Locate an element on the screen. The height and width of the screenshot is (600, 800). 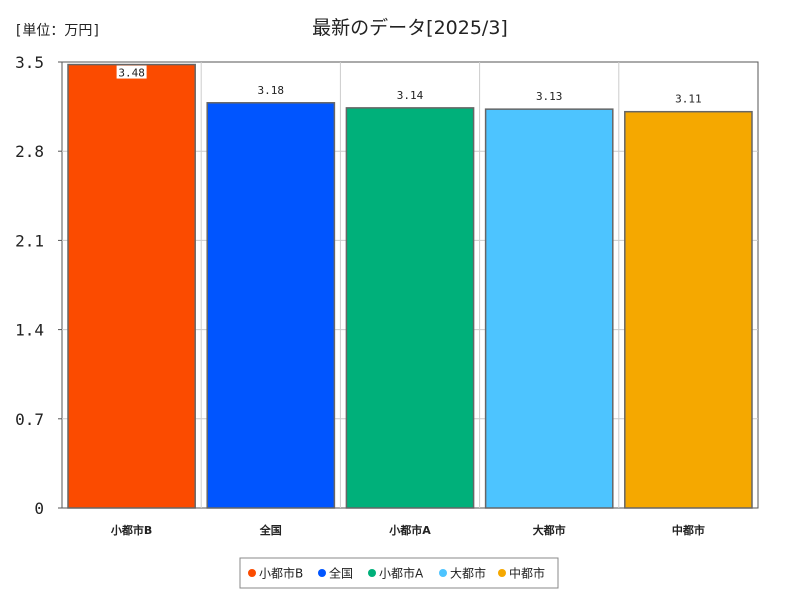
data-label: 3.13 is located at coordinates (549, 96).